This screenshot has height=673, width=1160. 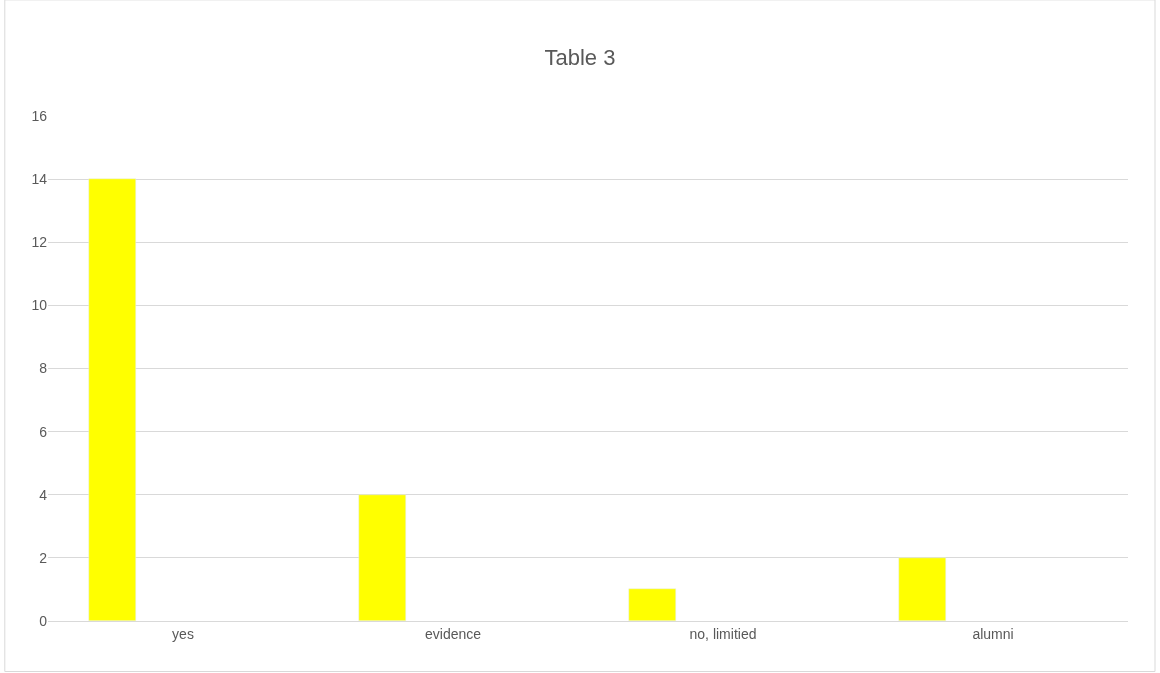 What do you see at coordinates (39, 305) in the screenshot?
I see `y-tick-label: 10` at bounding box center [39, 305].